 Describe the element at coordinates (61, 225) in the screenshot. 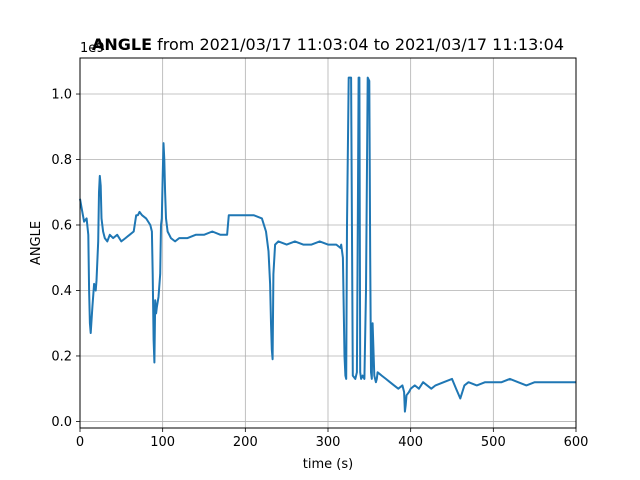

I see `y-tick-label: 0.6` at that location.